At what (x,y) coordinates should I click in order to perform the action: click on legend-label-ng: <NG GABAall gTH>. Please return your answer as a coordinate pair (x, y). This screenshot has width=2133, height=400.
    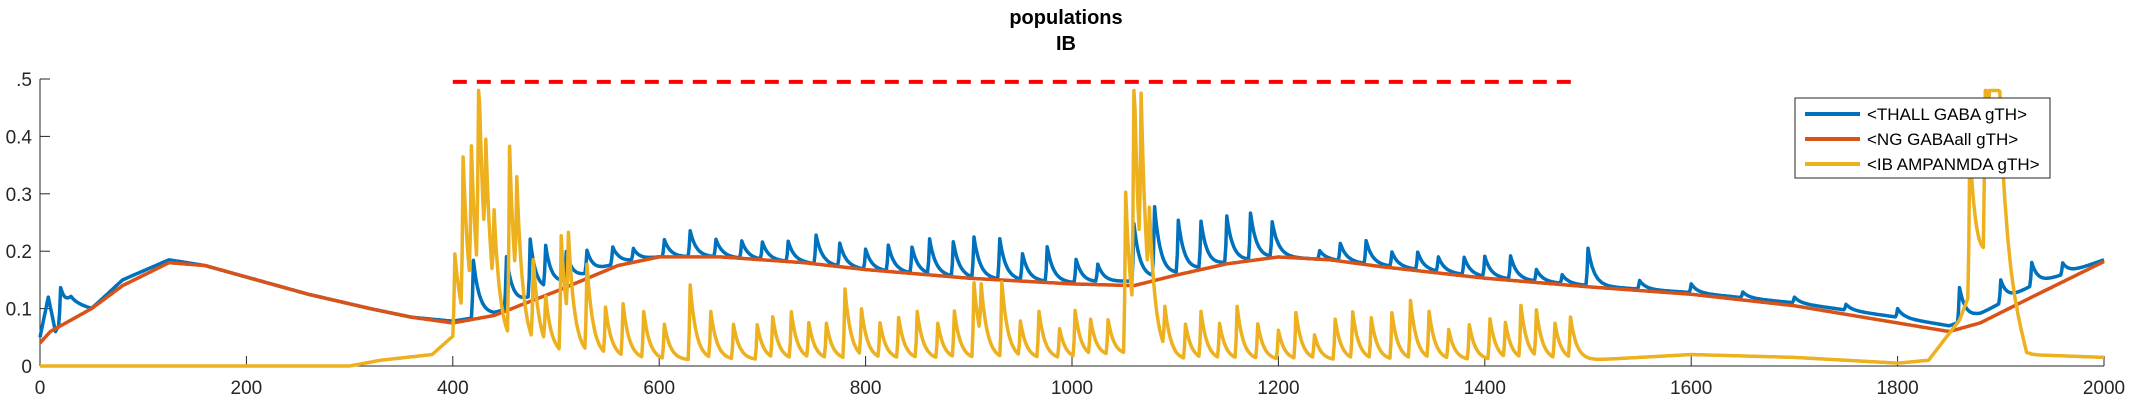
    Looking at the image, I should click on (1942, 139).